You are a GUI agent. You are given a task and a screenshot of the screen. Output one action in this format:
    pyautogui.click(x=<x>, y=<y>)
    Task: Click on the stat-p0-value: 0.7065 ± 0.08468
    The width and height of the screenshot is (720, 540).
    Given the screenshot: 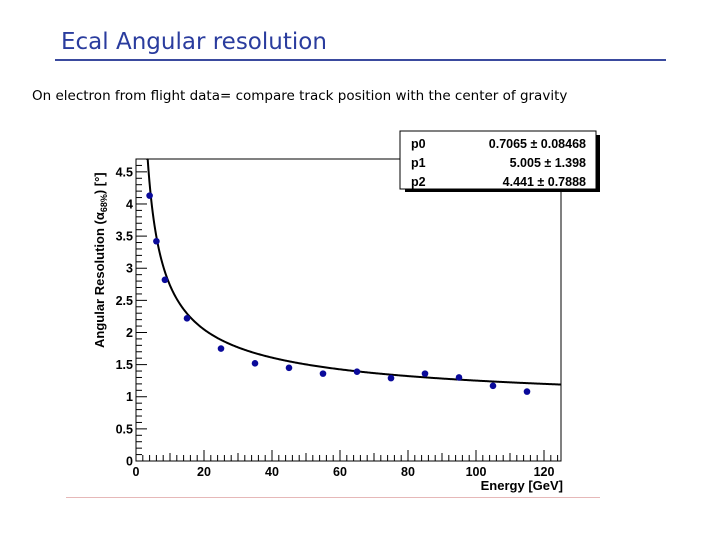 What is the action you would take?
    pyautogui.click(x=537, y=144)
    